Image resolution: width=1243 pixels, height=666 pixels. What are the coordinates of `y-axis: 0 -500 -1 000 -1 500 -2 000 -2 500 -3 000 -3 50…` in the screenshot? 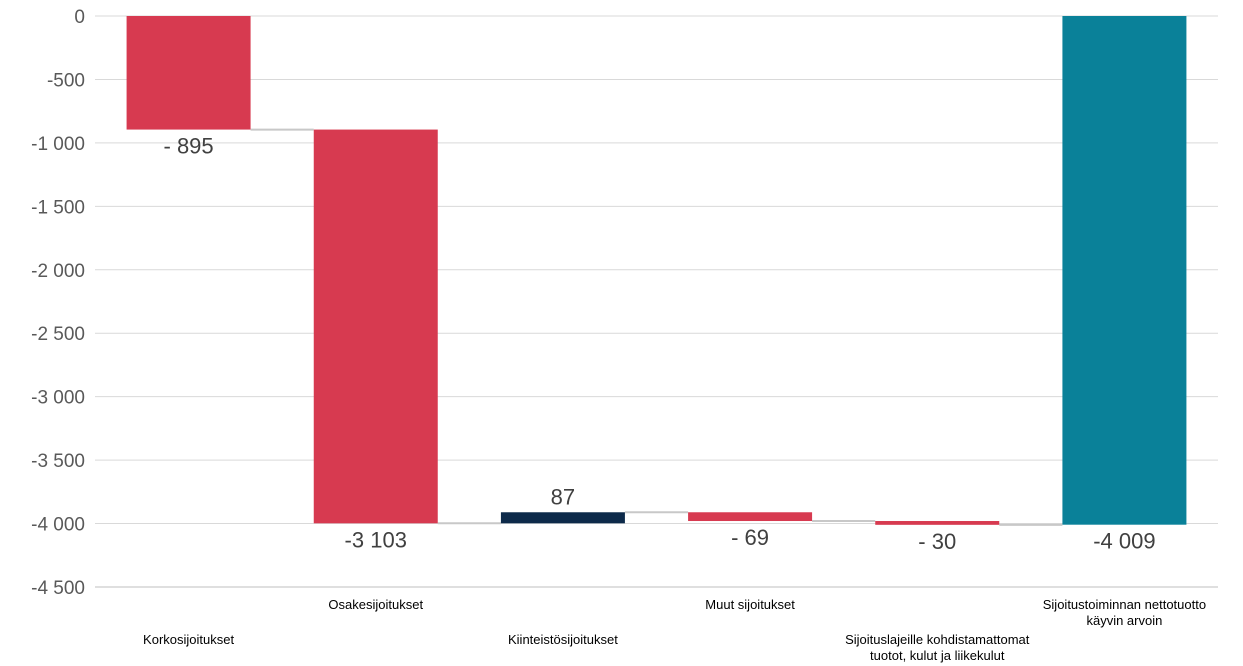 It's located at (58, 303).